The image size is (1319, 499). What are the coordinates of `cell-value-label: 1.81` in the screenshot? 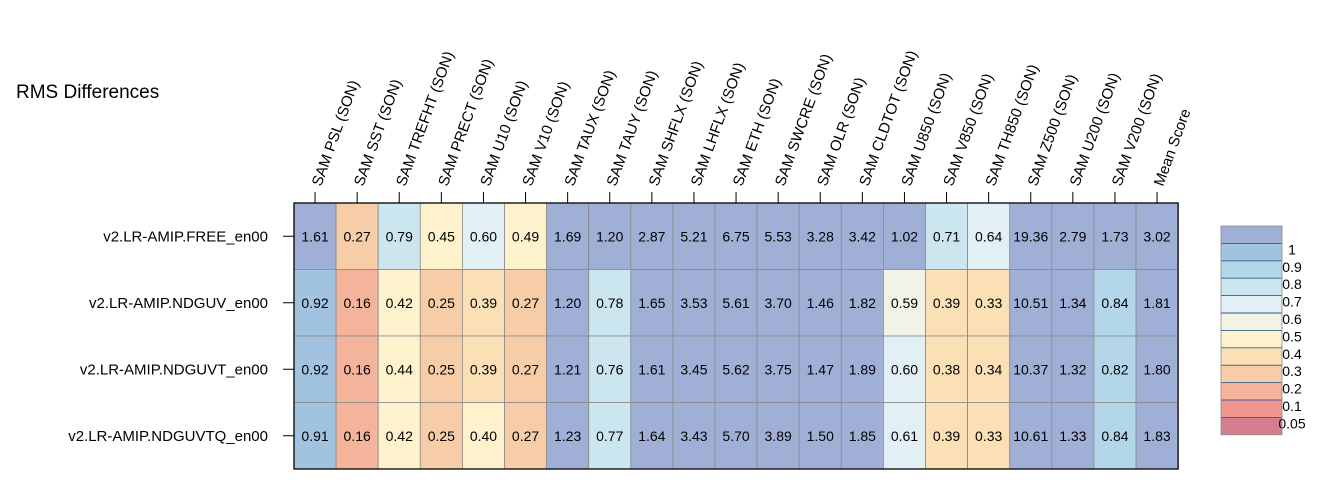 It's located at (1156, 303).